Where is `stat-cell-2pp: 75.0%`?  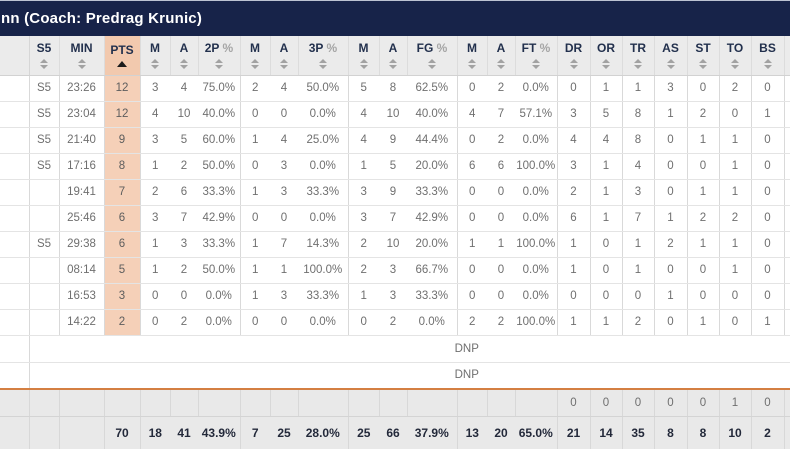
stat-cell-2pp: 75.0% is located at coordinates (219, 88).